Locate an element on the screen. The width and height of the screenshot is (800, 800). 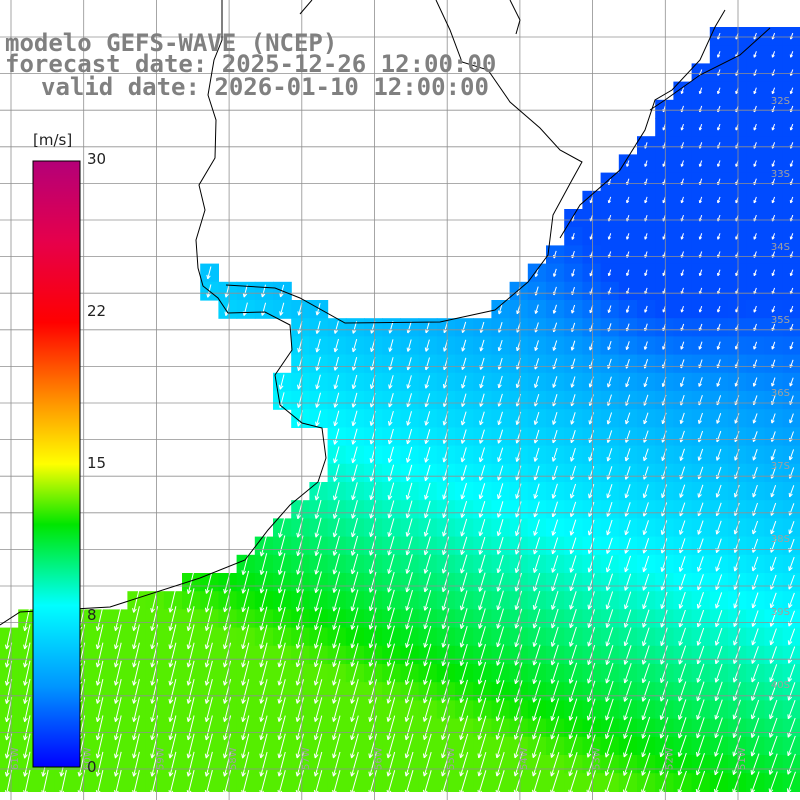
latitude-label: 37S is located at coordinates (780, 466).